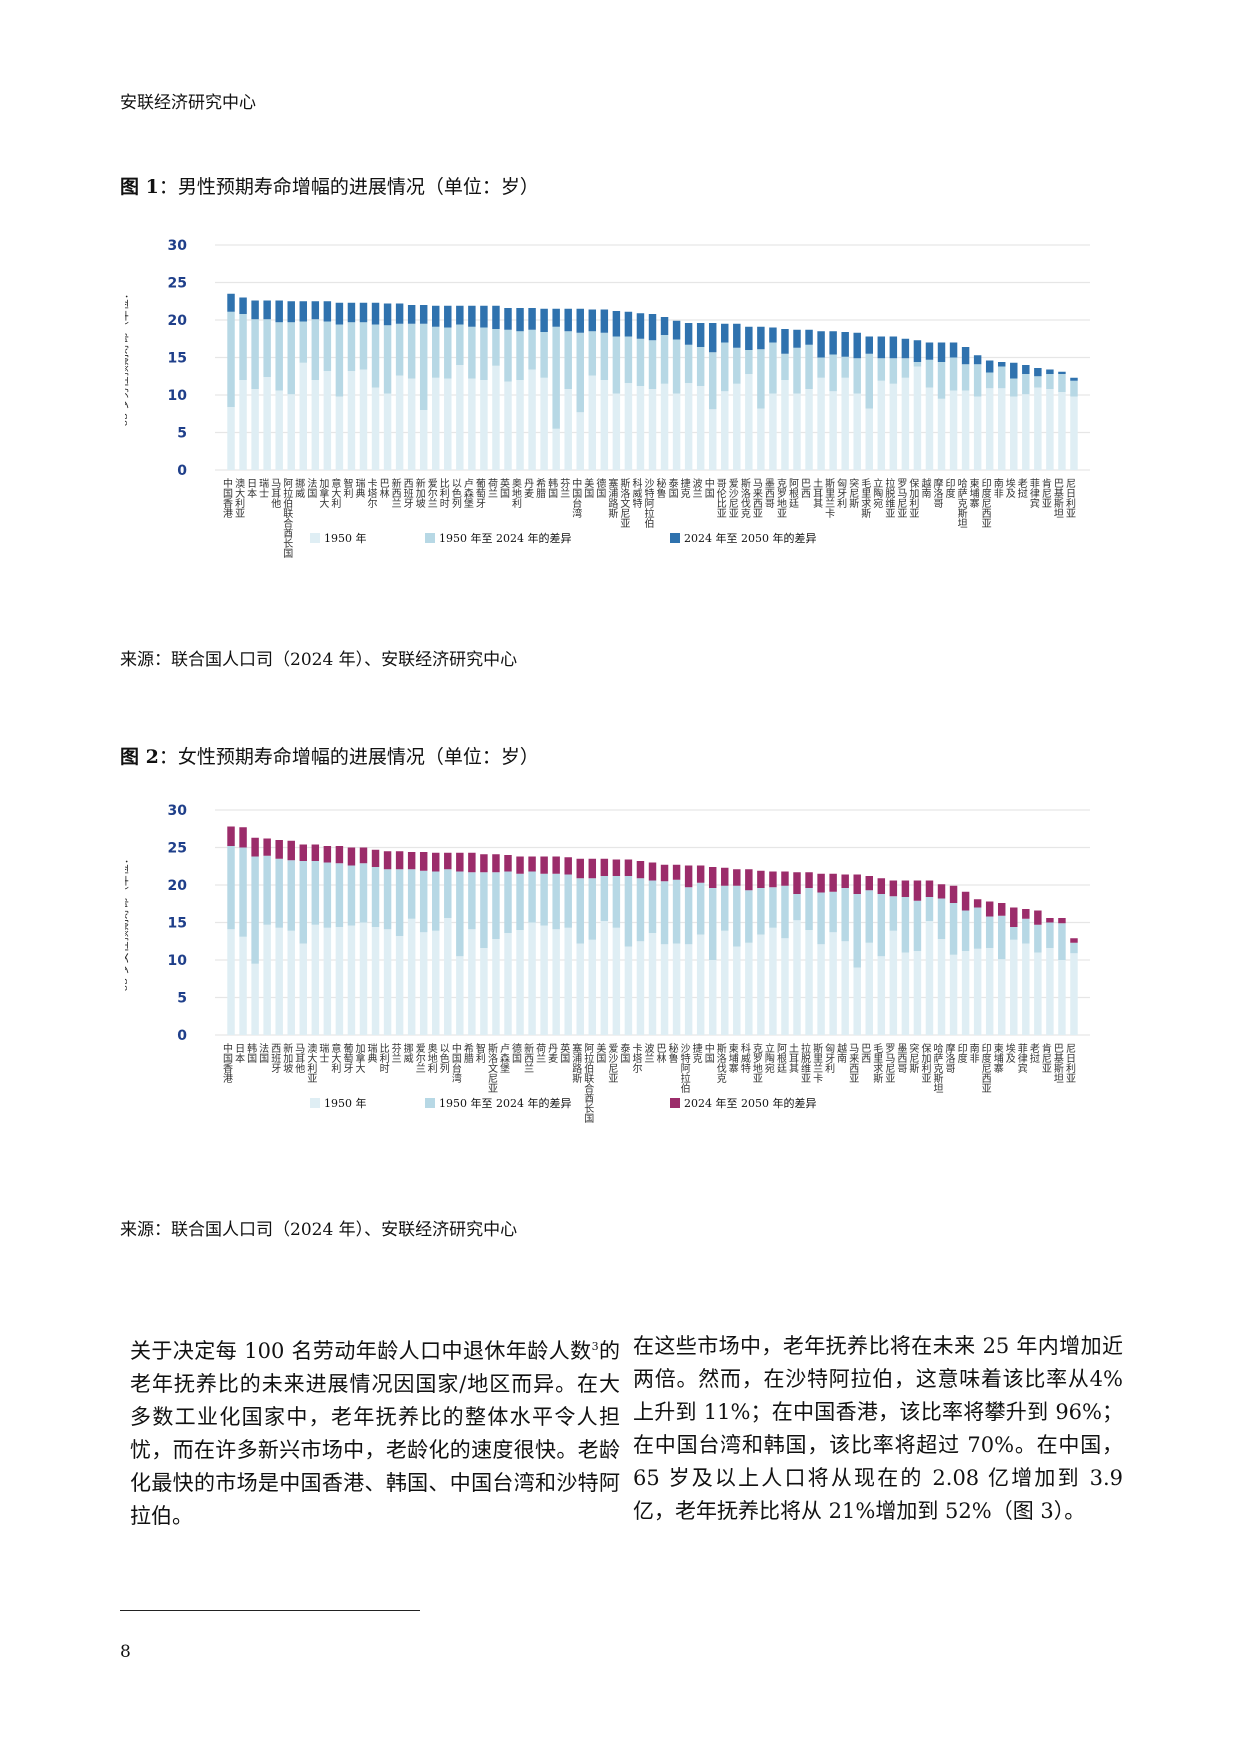 The height and width of the screenshot is (1754, 1241). Describe the element at coordinates (985, 1068) in the screenshot. I see `x-tick-label: 印度尼西亚` at that location.